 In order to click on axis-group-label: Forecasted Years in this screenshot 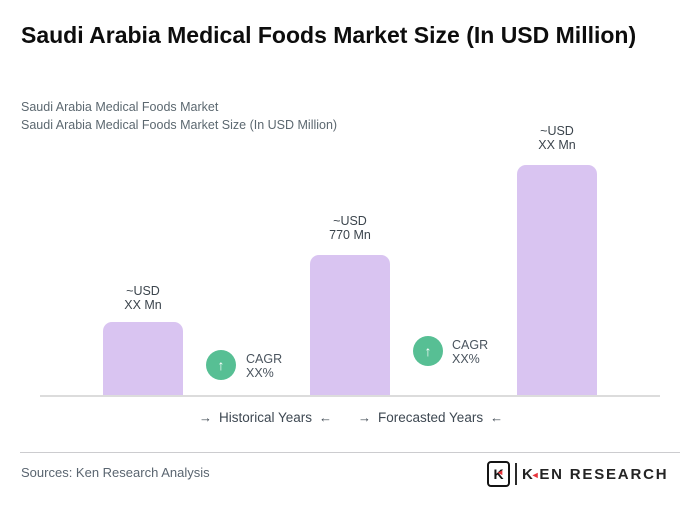, I will do `click(431, 417)`.